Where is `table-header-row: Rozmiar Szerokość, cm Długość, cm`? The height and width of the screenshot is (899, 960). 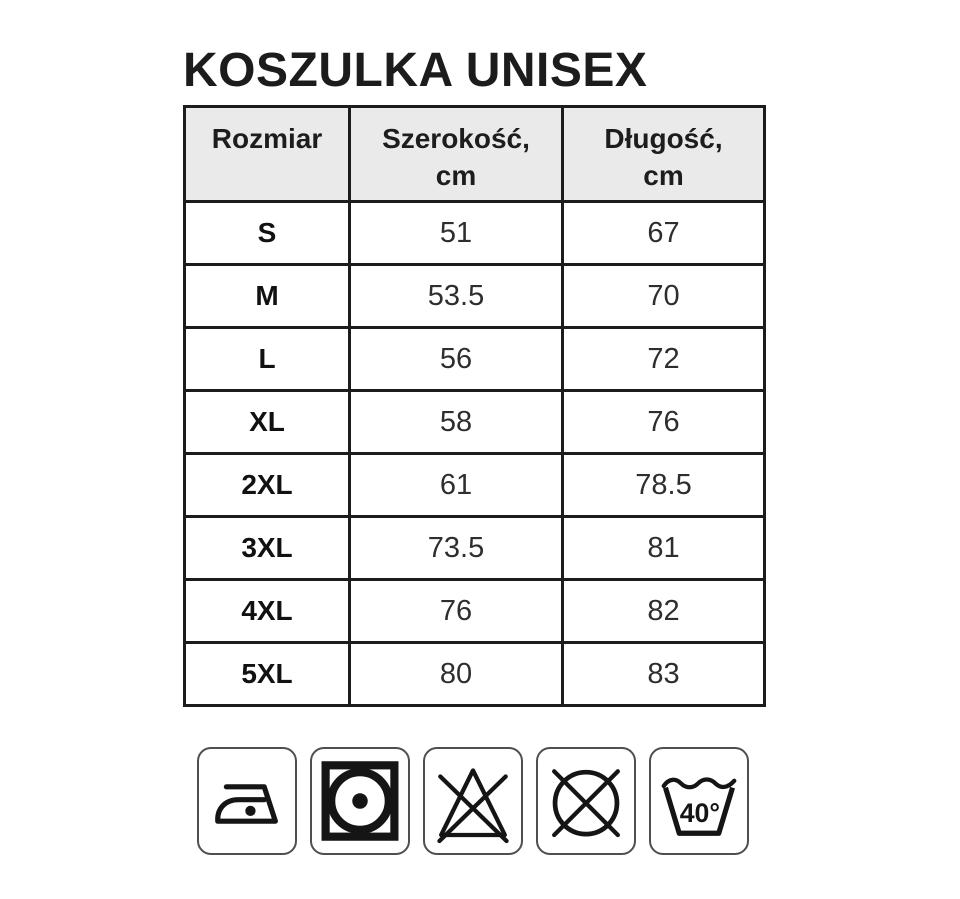
table-header-row: Rozmiar Szerokość, cm Długość, cm is located at coordinates (474, 154).